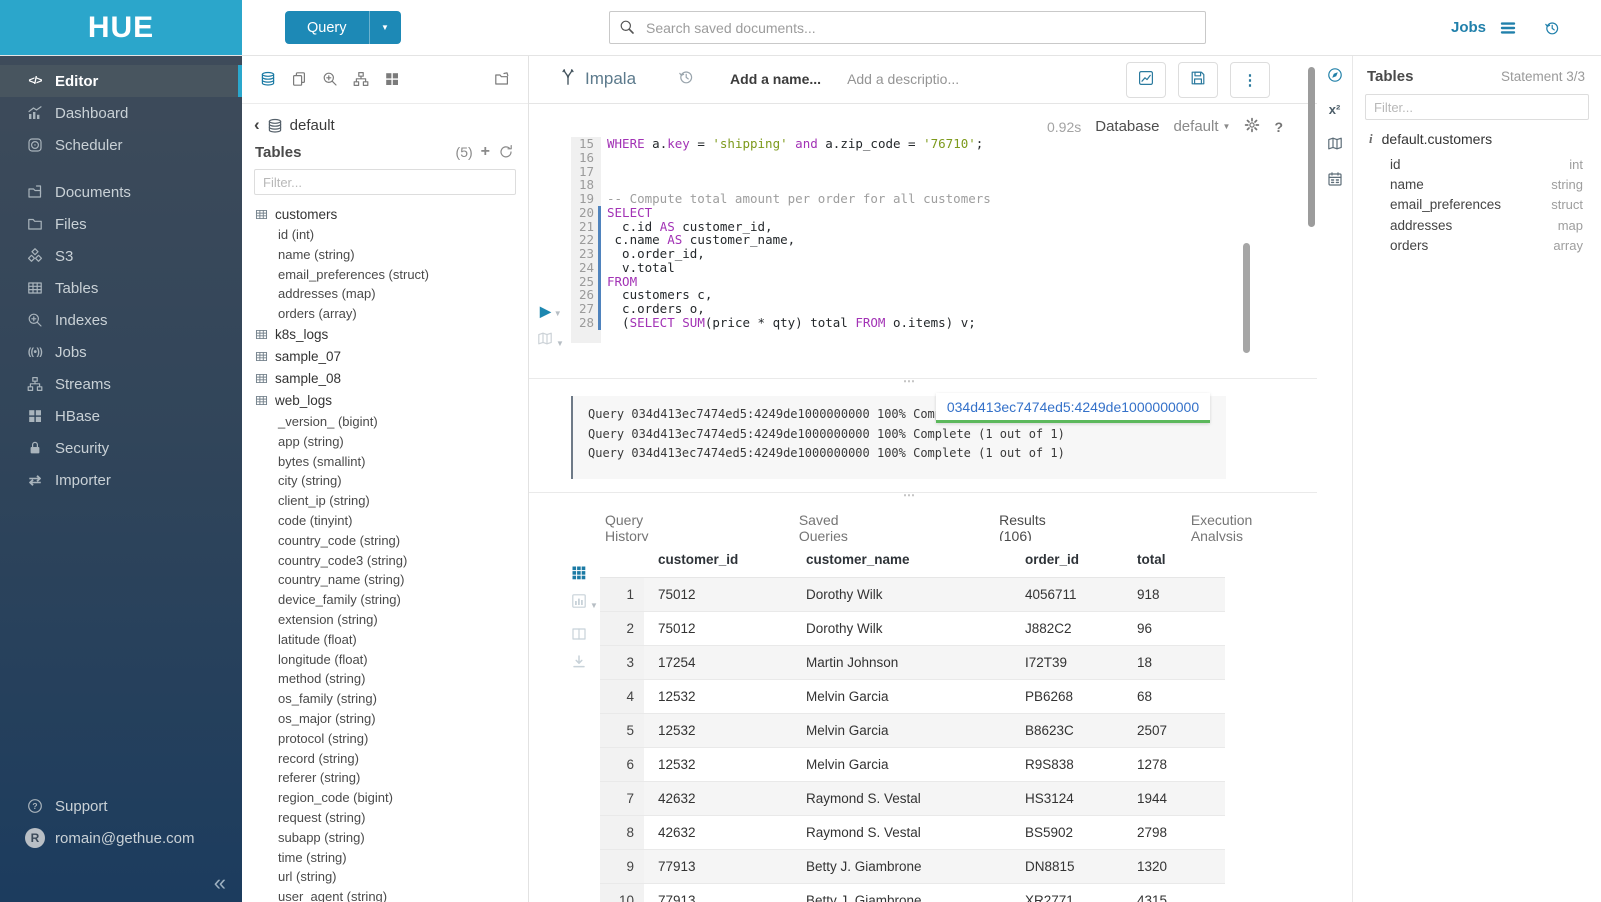 The width and height of the screenshot is (1601, 902). What do you see at coordinates (121, 320) in the screenshot?
I see `sidebar-item-indexes: Indexes` at bounding box center [121, 320].